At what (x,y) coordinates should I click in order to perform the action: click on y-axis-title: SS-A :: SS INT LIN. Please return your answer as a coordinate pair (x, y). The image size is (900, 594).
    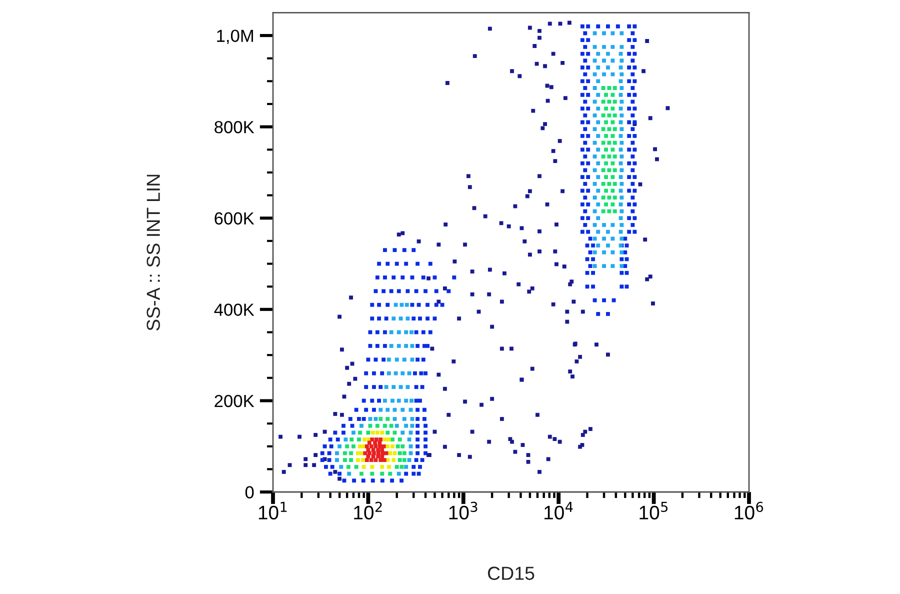
    Looking at the image, I should click on (153, 252).